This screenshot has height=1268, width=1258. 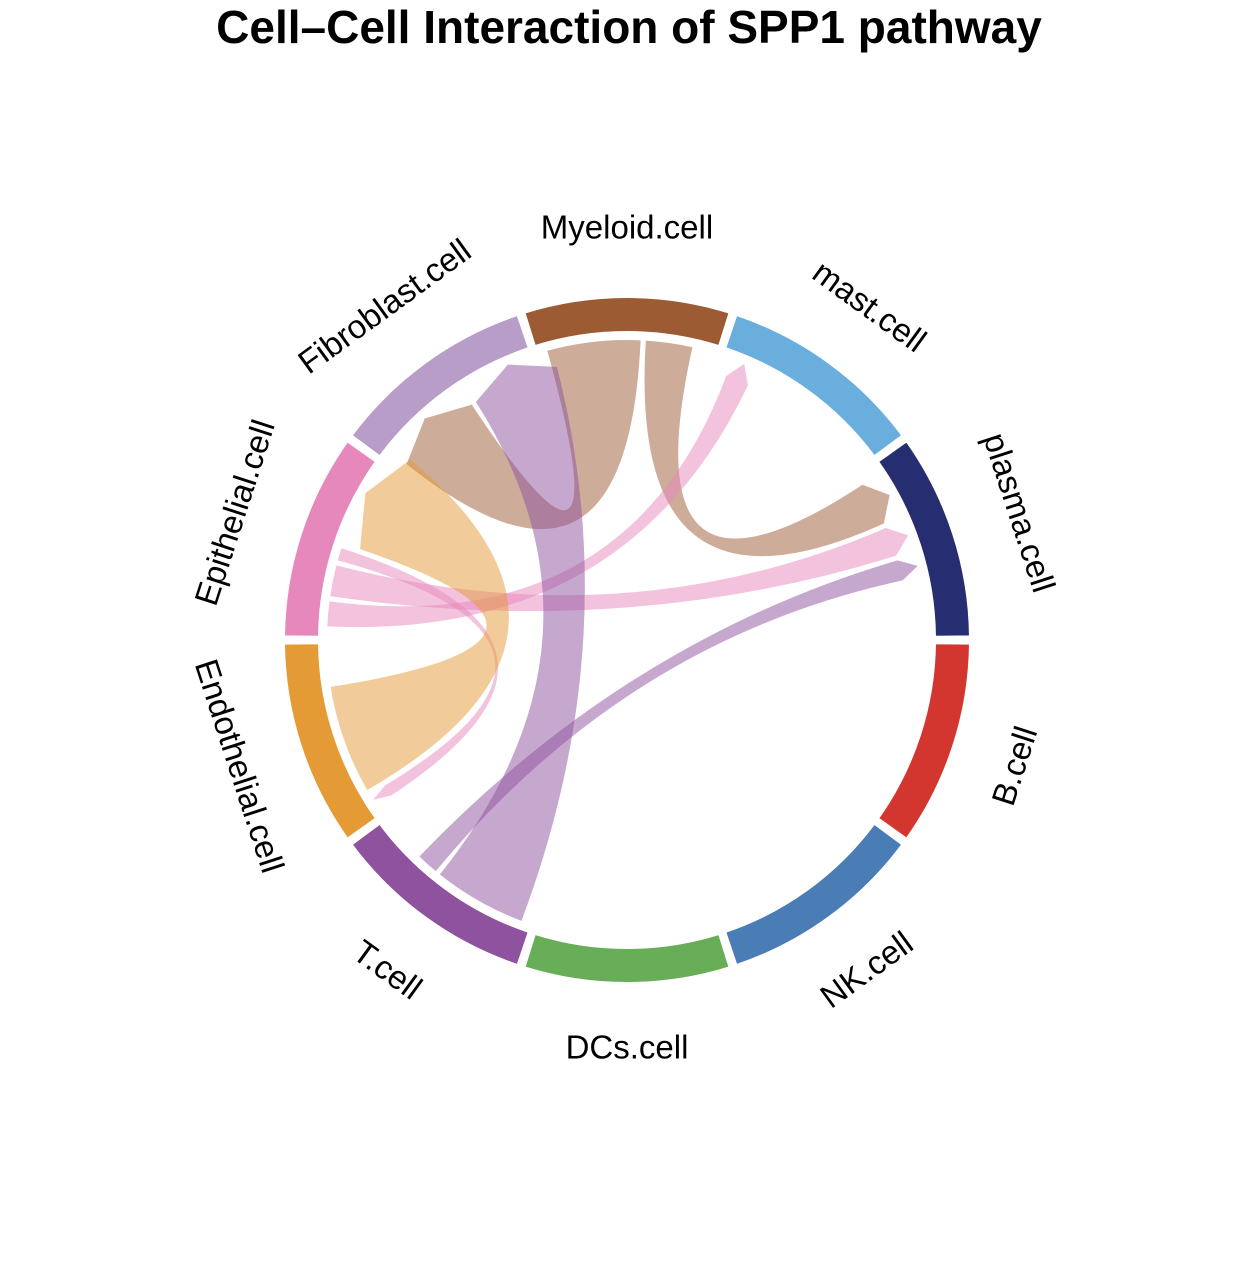 What do you see at coordinates (619, 570) in the screenshot?
I see `link-epithelial-cell-to-plasma-cell` at bounding box center [619, 570].